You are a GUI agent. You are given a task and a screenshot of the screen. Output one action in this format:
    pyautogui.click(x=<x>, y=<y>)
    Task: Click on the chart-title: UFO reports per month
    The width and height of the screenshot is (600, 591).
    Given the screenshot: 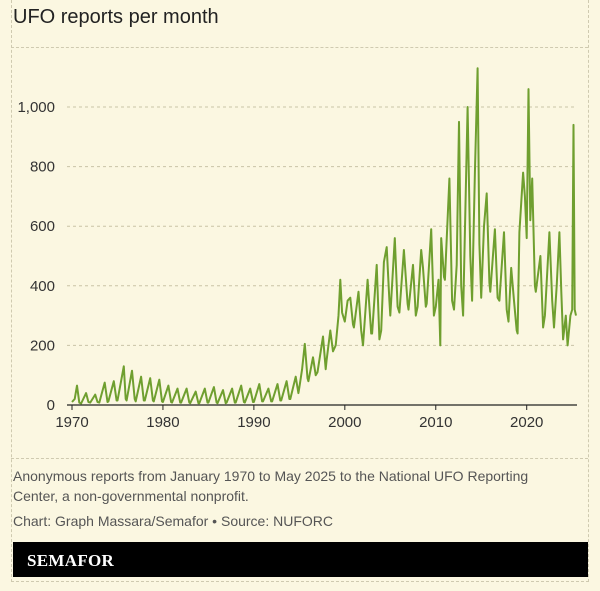 What is the action you would take?
    pyautogui.click(x=116, y=17)
    